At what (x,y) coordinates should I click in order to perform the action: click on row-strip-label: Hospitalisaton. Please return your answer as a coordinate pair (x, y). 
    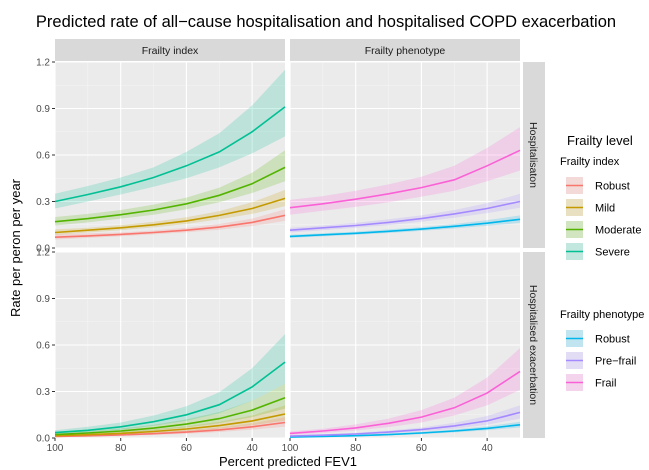
    Looking at the image, I should click on (533, 155).